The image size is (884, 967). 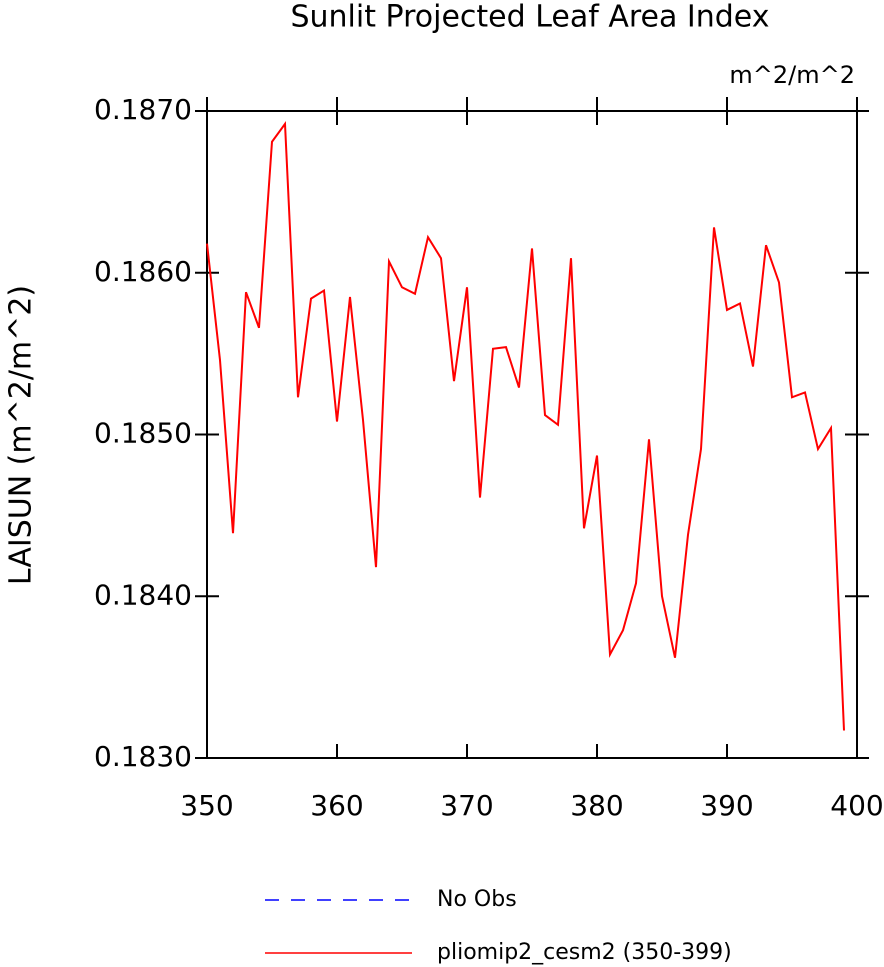 What do you see at coordinates (336, 805) in the screenshot?
I see `x-tick-label: 360` at bounding box center [336, 805].